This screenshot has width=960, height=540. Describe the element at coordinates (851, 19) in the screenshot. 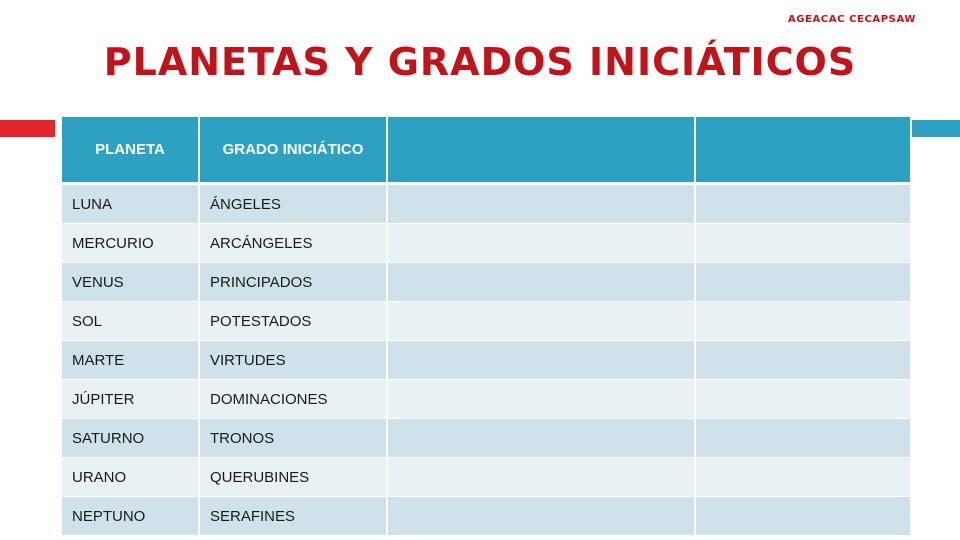

I see `organization-label: AGEACAC CECAPSAW` at that location.